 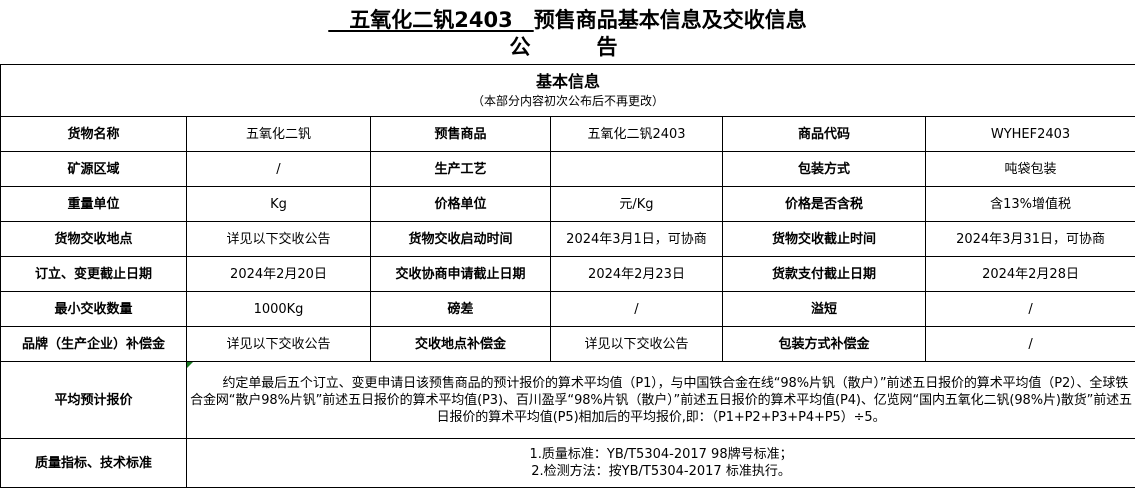 I want to click on page-title: 五氧化二钒2403 预售商品基本信息及交收信息, so click(x=567, y=20).